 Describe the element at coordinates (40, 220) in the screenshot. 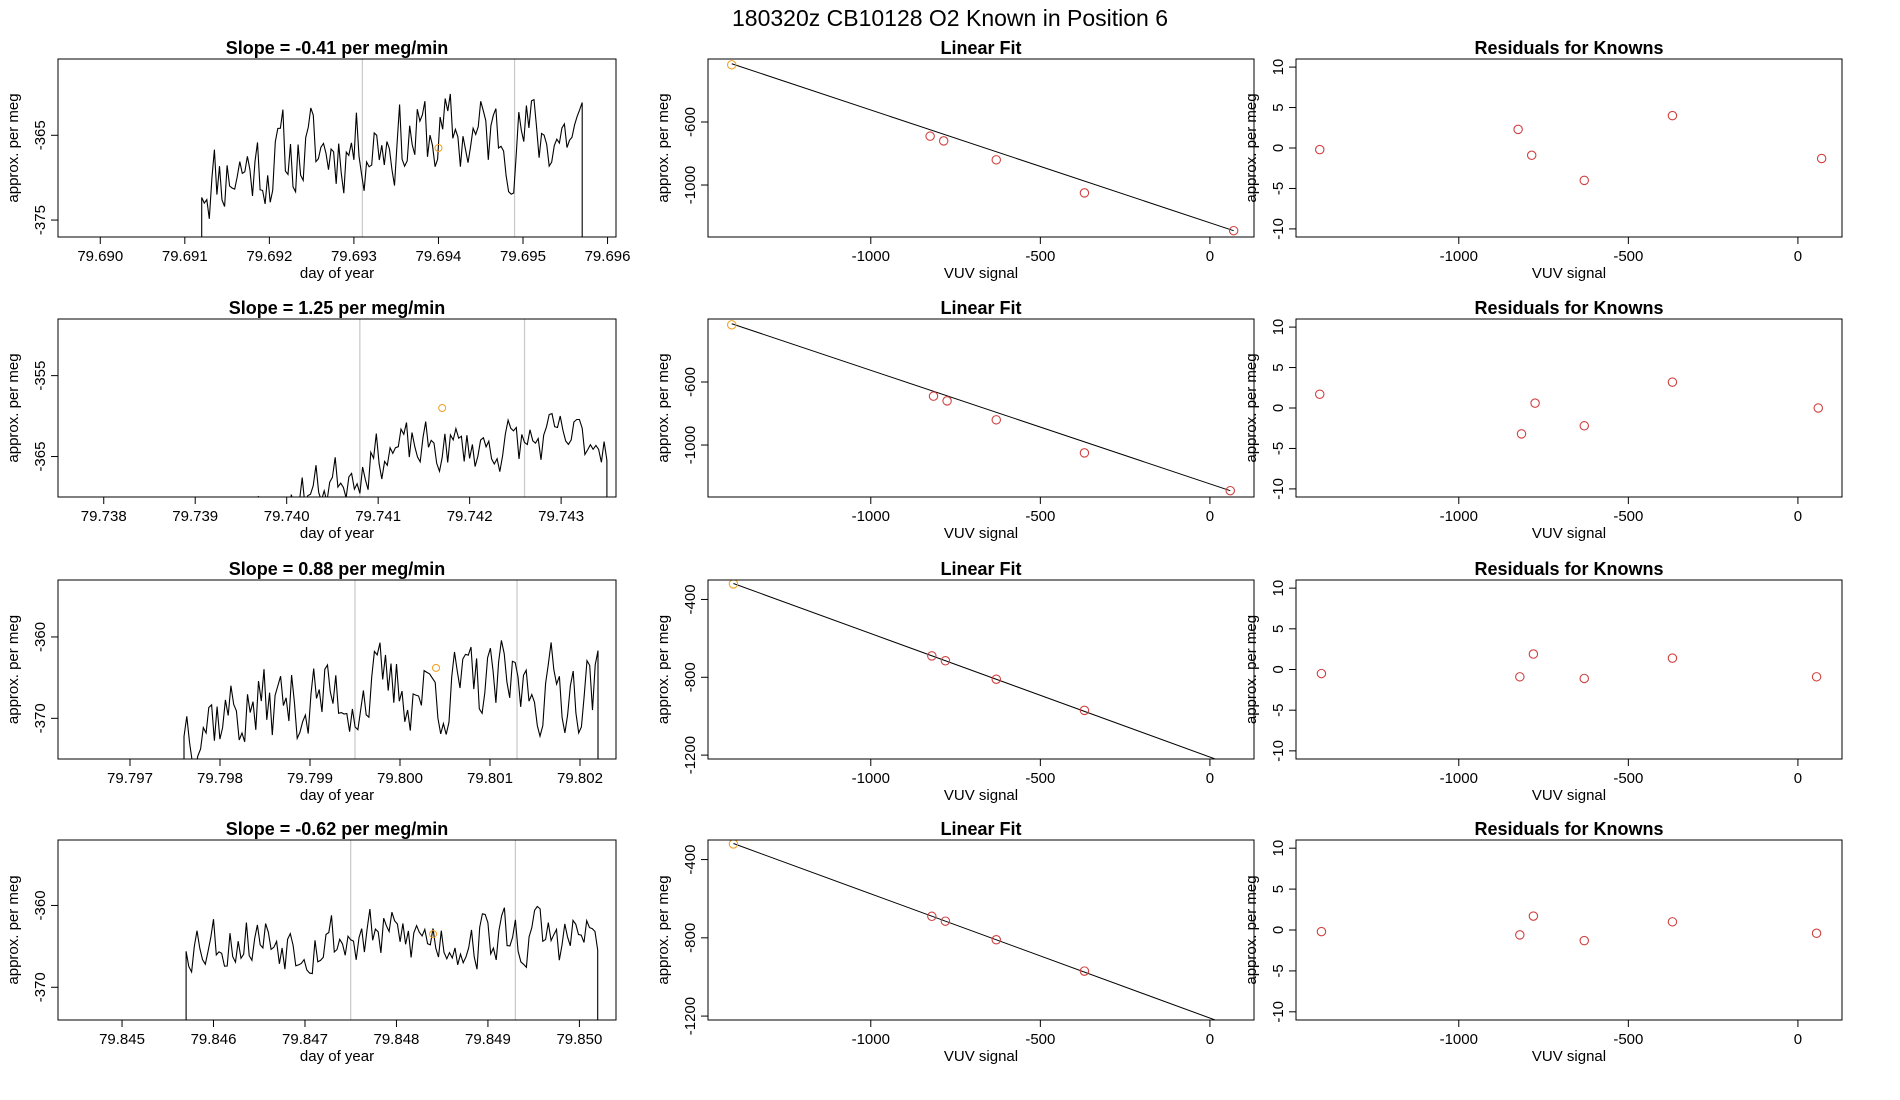

I see `y-tick-label: -375` at that location.